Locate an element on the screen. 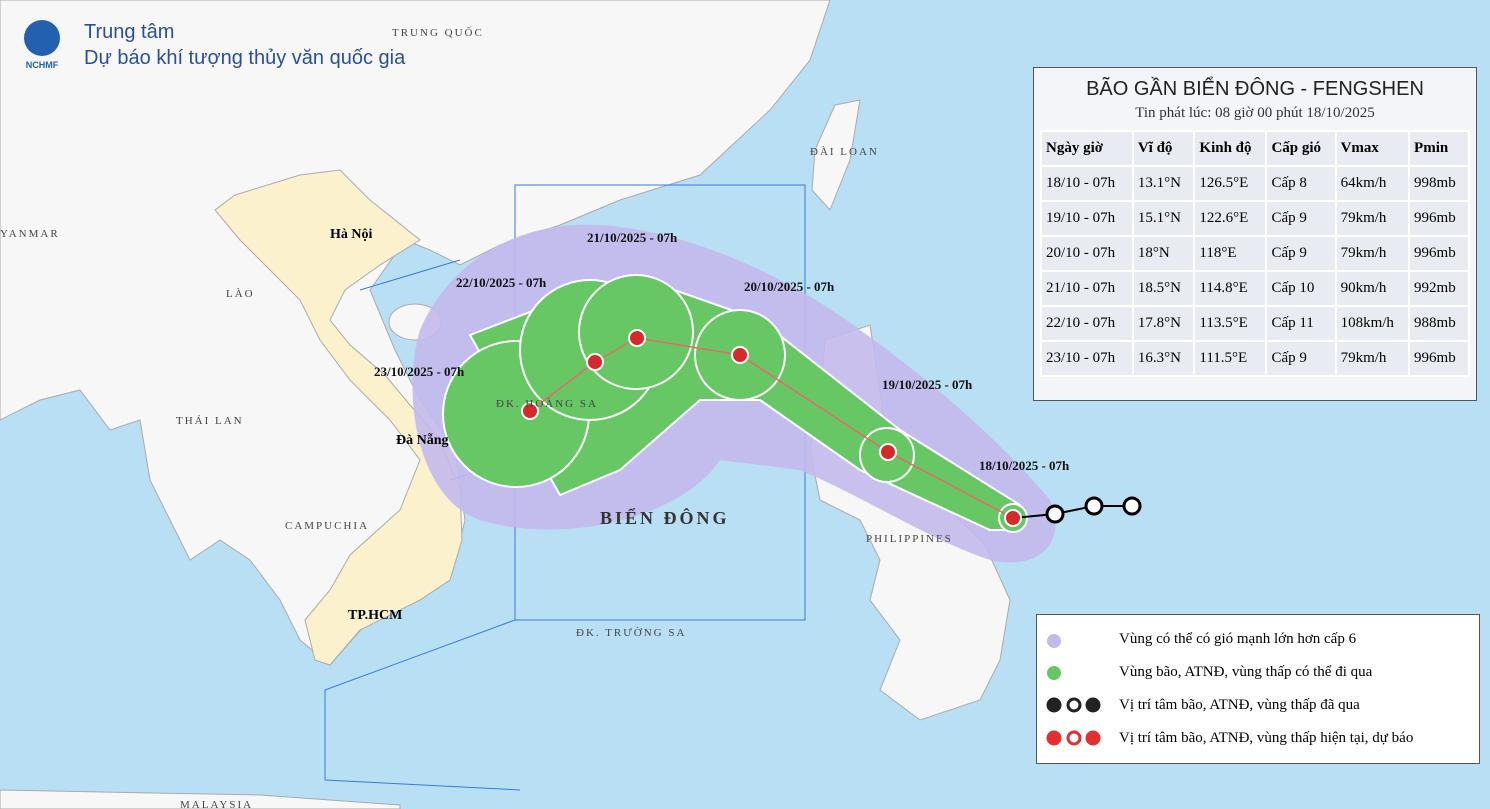 This screenshot has width=1490, height=809. table-cell: 90km/h is located at coordinates (1372, 288).